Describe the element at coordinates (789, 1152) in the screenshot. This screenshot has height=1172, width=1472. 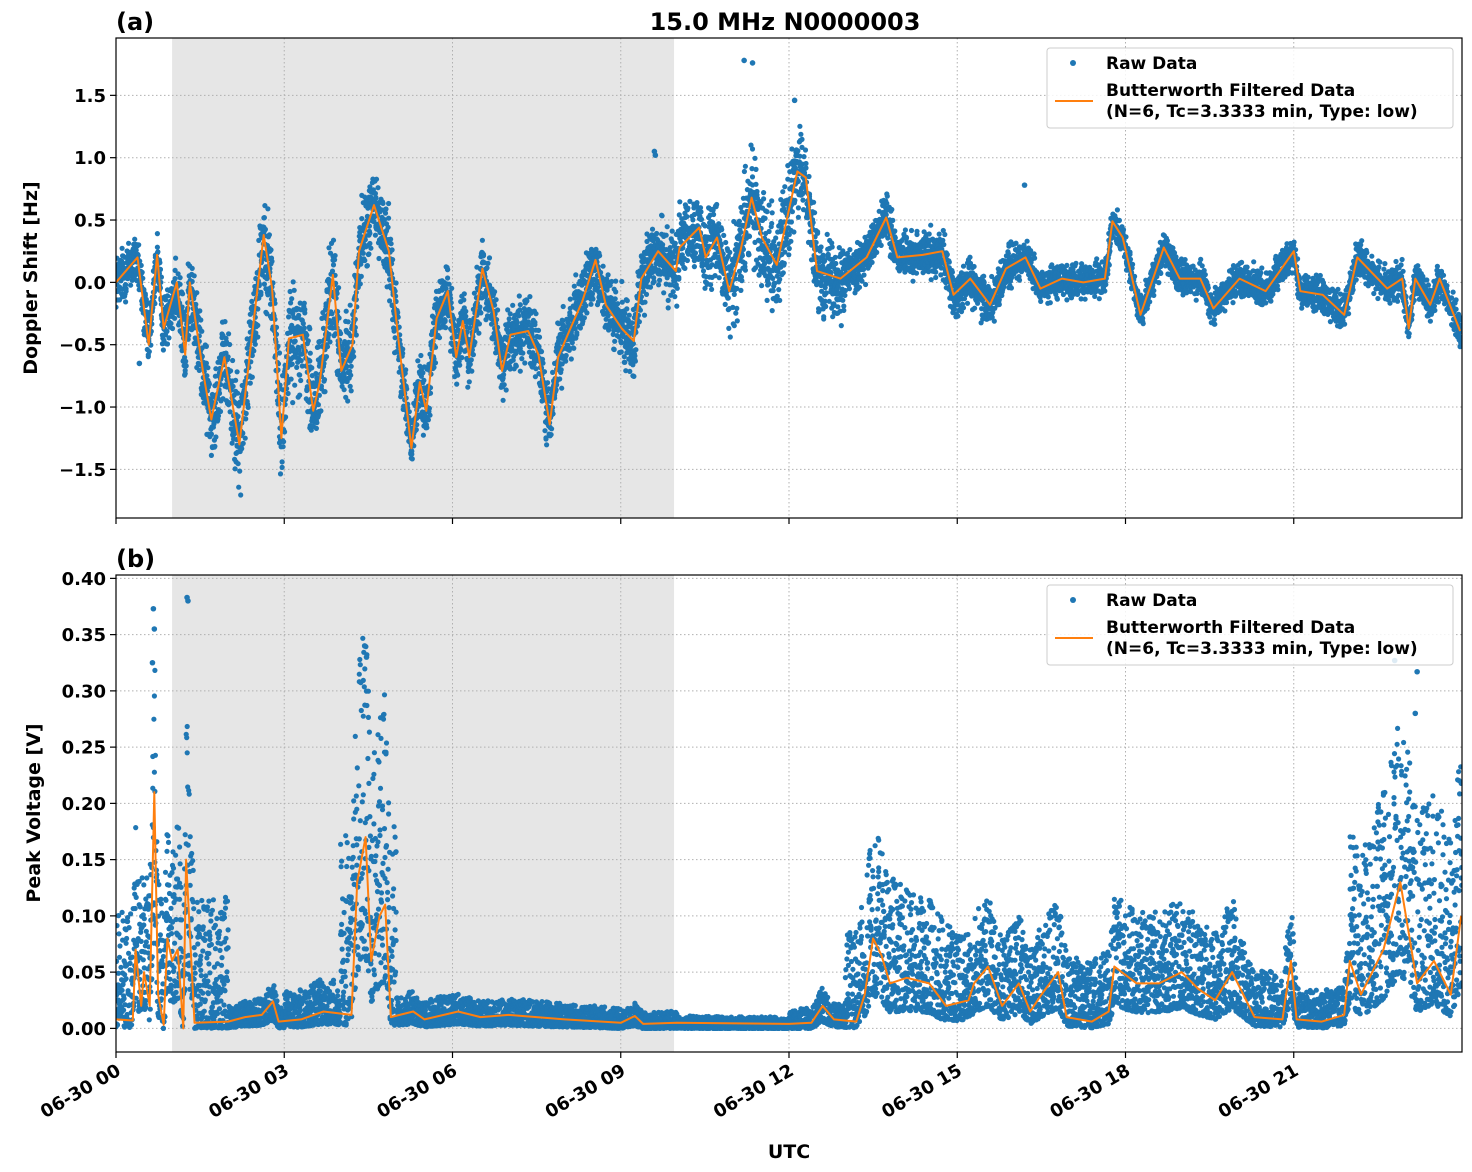
I see `x-axis-label: UTC` at that location.